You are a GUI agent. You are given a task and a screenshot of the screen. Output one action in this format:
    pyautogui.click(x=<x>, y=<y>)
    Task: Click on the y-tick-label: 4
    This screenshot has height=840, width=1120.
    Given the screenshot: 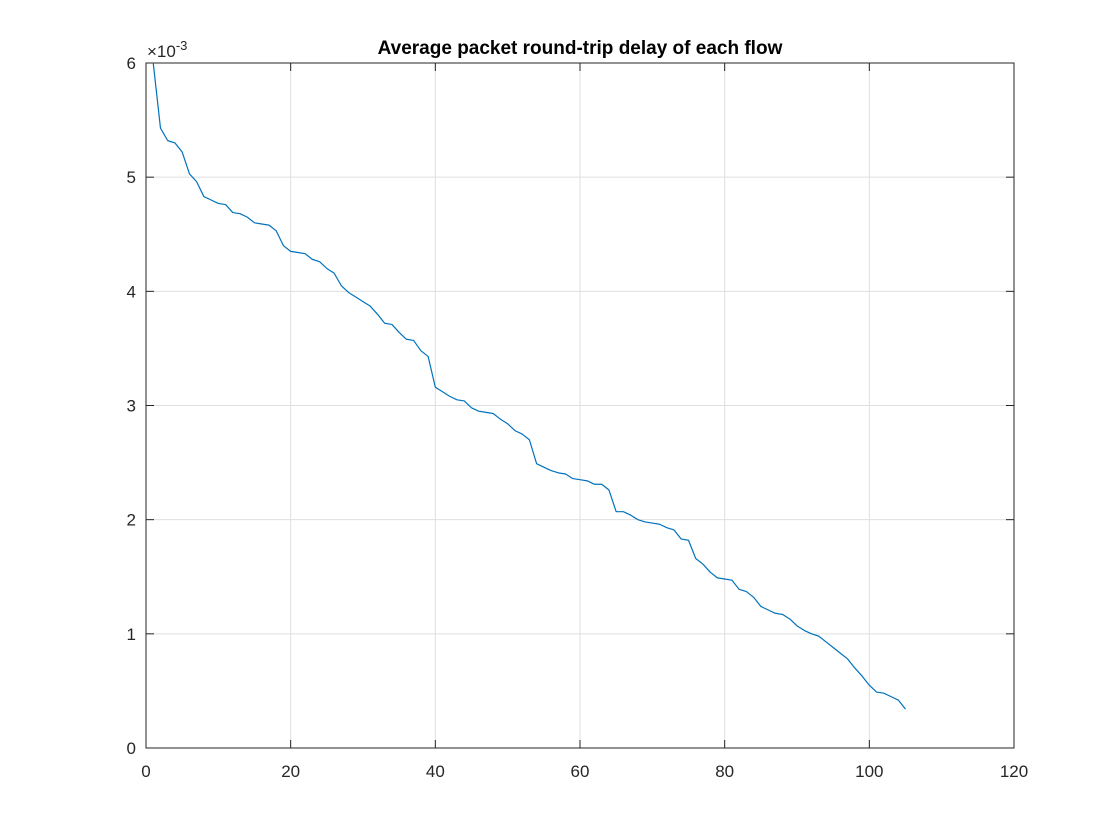 What is the action you would take?
    pyautogui.click(x=131, y=291)
    